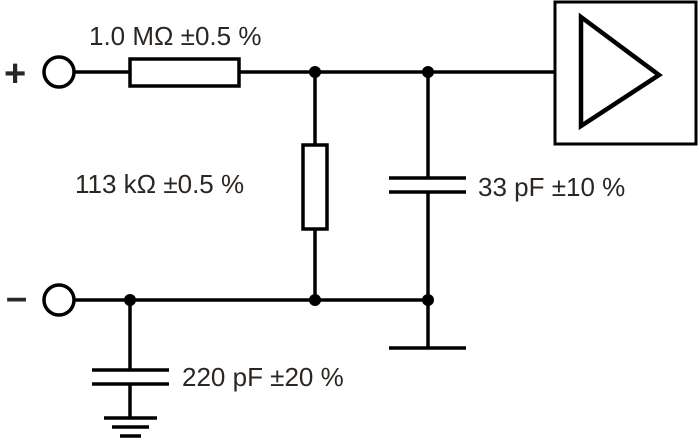 The height and width of the screenshot is (438, 699). What do you see at coordinates (130, 359) in the screenshot?
I see `ground-capacitor-branch` at bounding box center [130, 359].